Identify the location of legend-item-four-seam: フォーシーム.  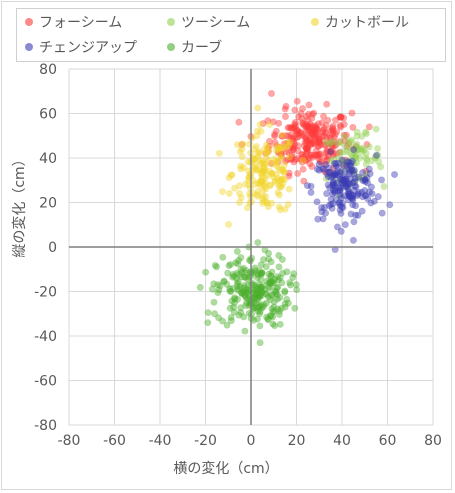
(73, 22).